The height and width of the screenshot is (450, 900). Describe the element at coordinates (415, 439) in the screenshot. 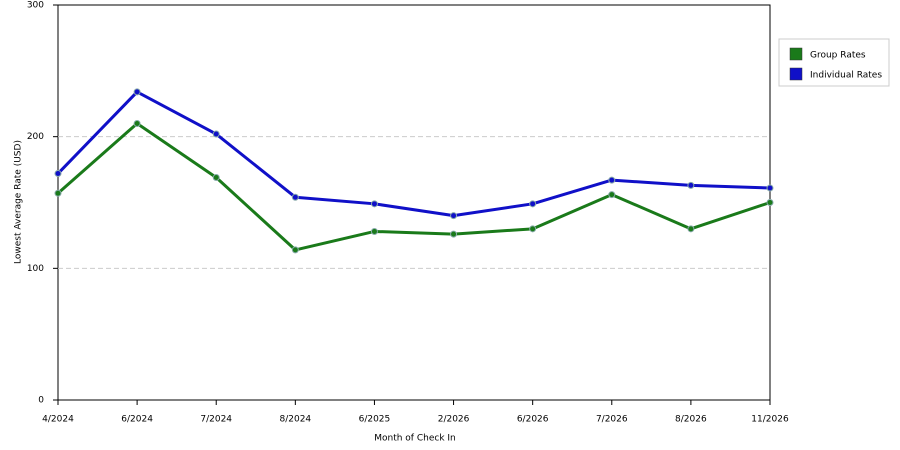

I see `x-axis-label: Month of Check In` at that location.